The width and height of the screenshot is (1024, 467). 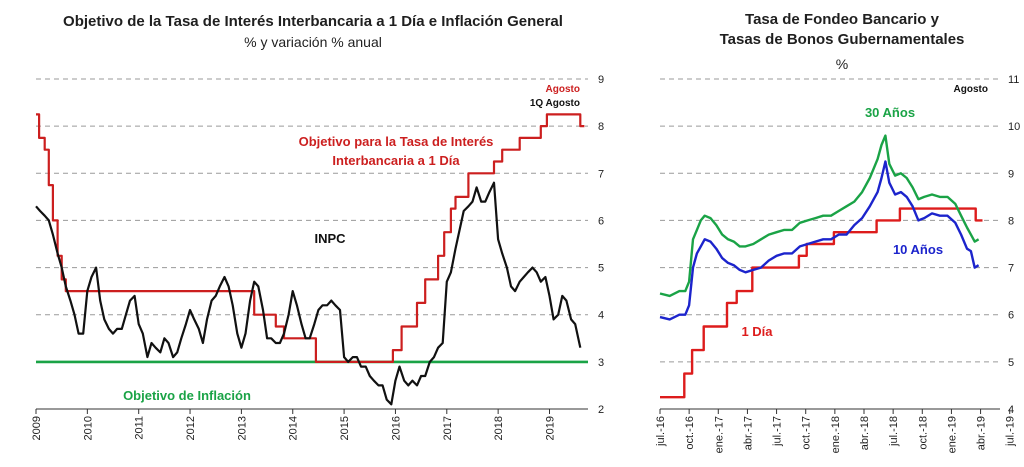 What do you see at coordinates (1011, 363) in the screenshot?
I see `right-y-tick-label: 5` at bounding box center [1011, 363].